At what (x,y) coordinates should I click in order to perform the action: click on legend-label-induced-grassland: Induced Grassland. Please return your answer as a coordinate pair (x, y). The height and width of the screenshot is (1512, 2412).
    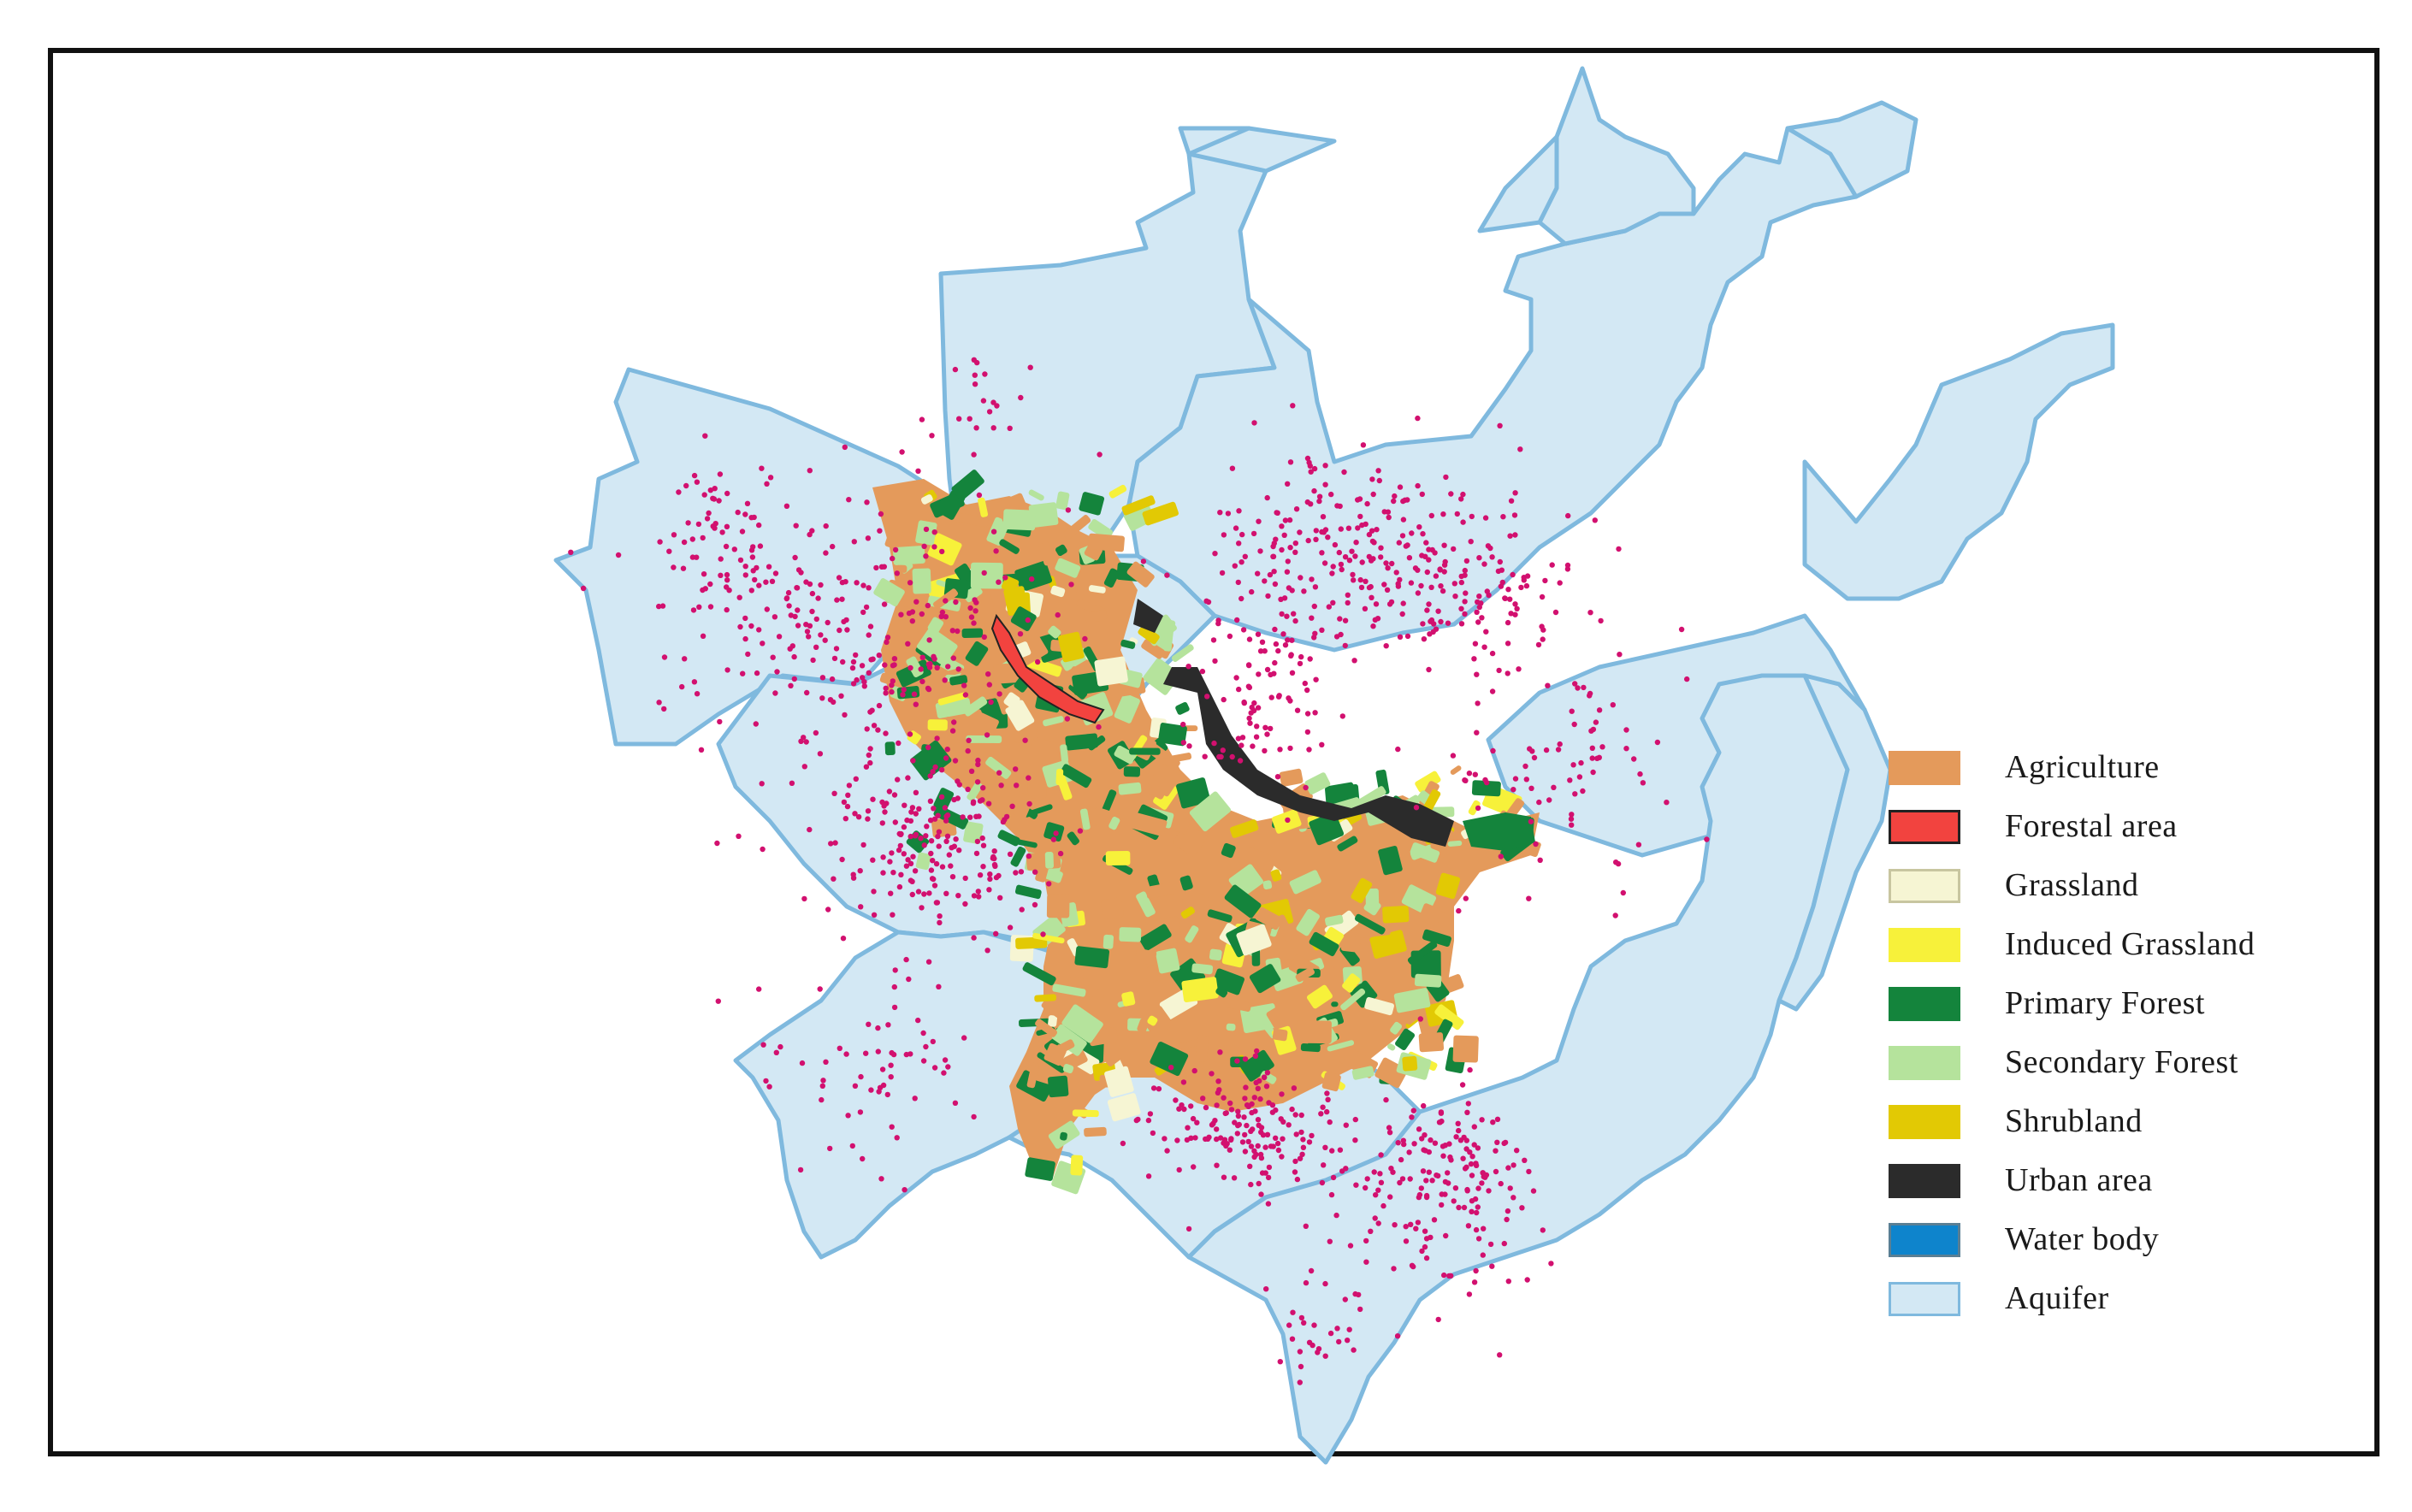
    Looking at the image, I should click on (2130, 944).